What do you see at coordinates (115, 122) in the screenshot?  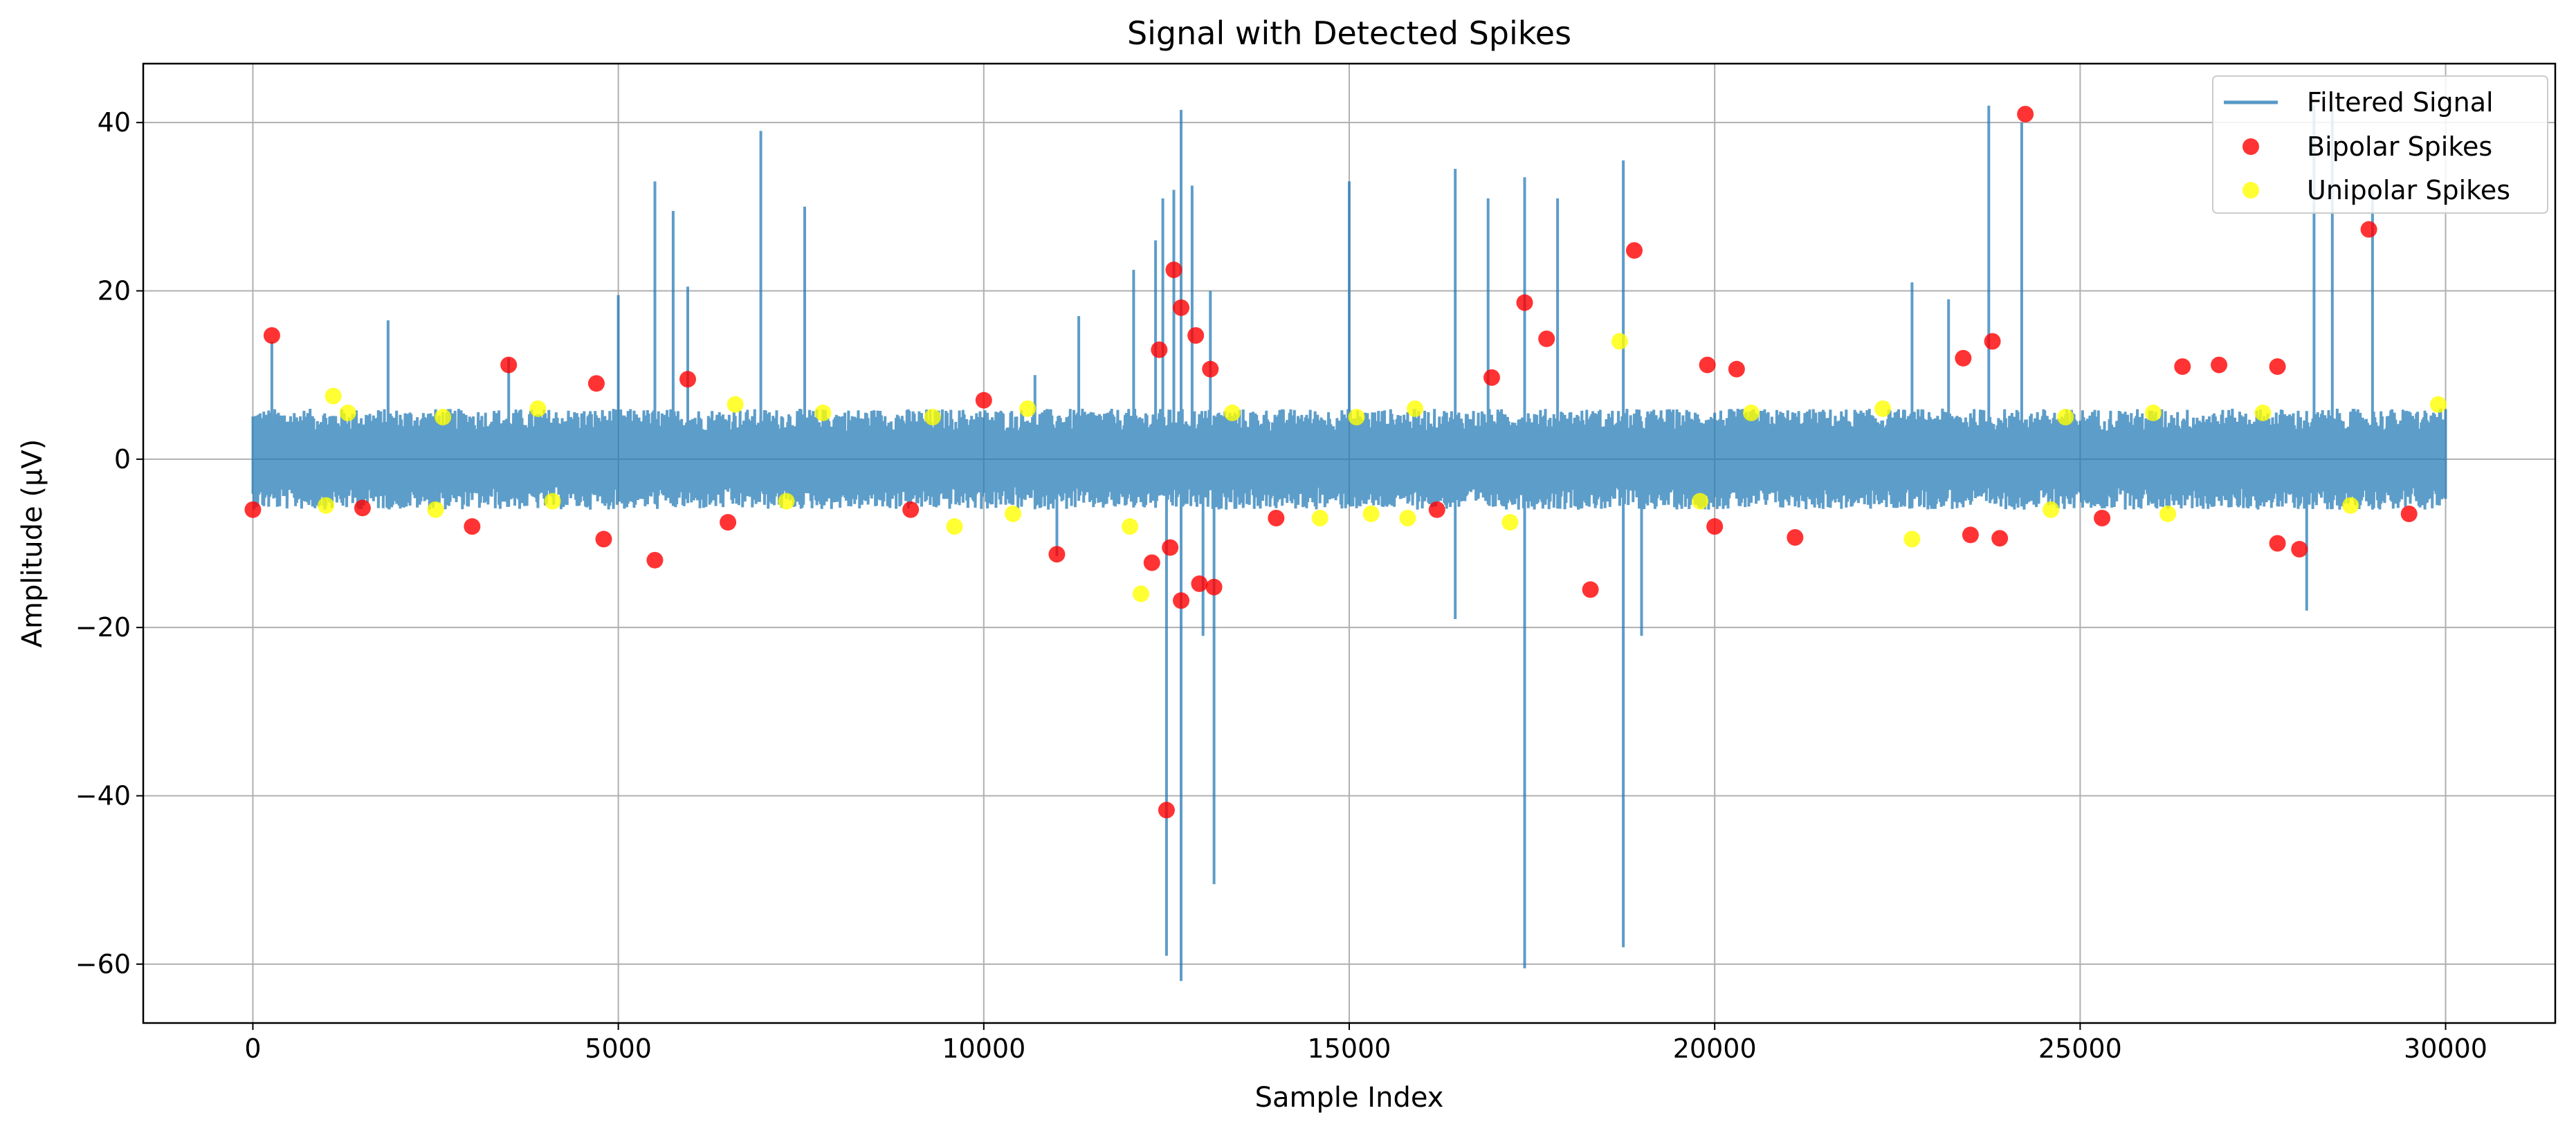 I see `y-tick-label: 40` at bounding box center [115, 122].